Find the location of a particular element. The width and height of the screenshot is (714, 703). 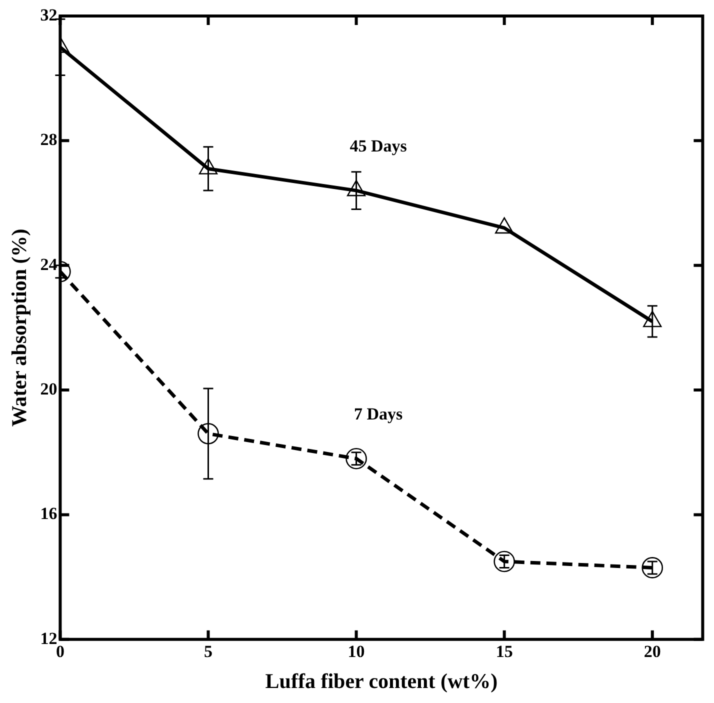

x-tick-label: 15 is located at coordinates (504, 651).